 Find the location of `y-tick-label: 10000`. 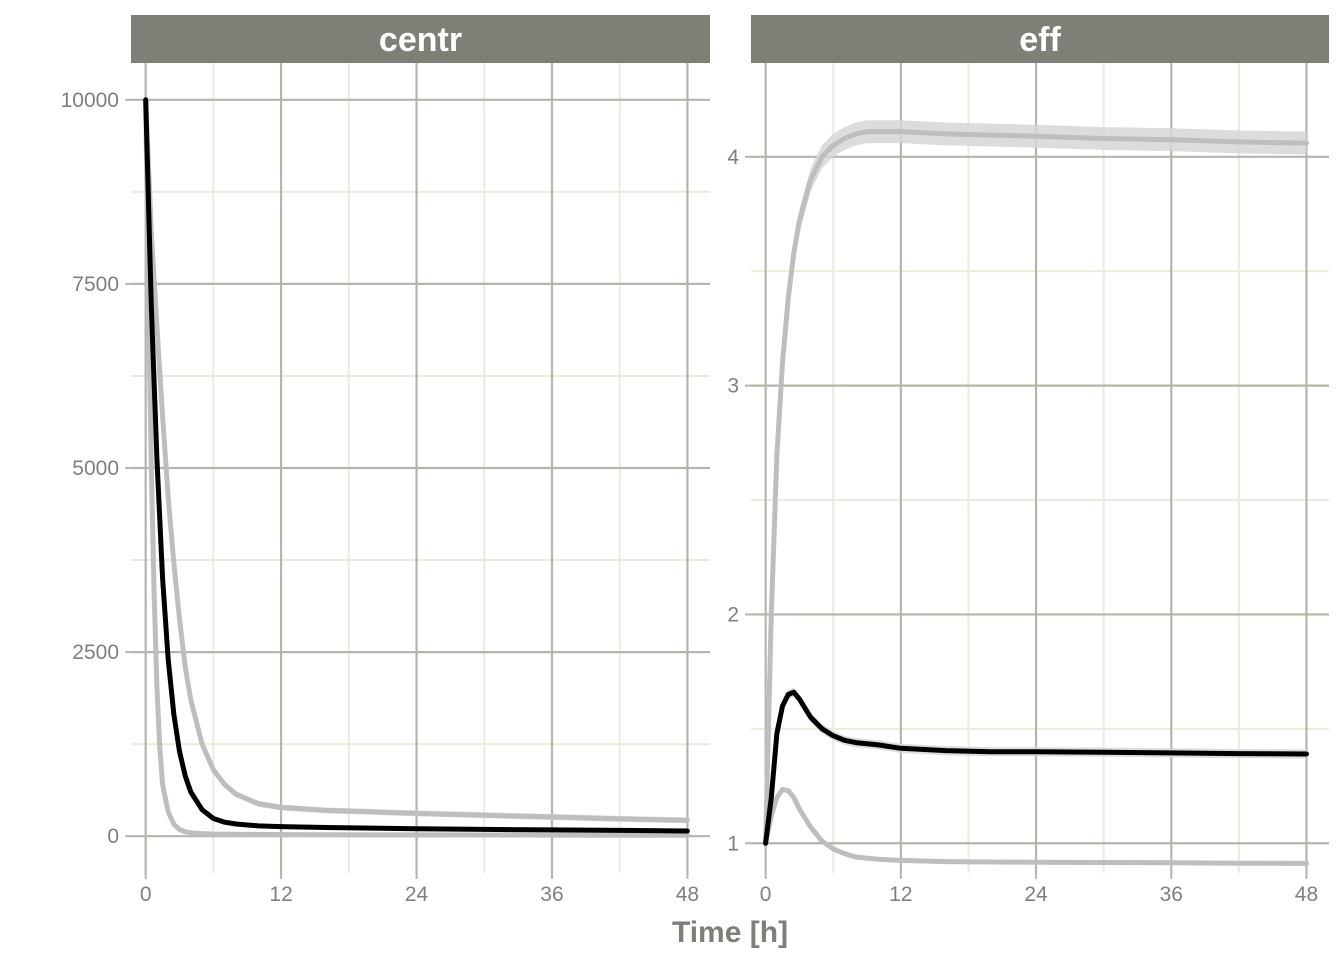

y-tick-label: 10000 is located at coordinates (90, 100).